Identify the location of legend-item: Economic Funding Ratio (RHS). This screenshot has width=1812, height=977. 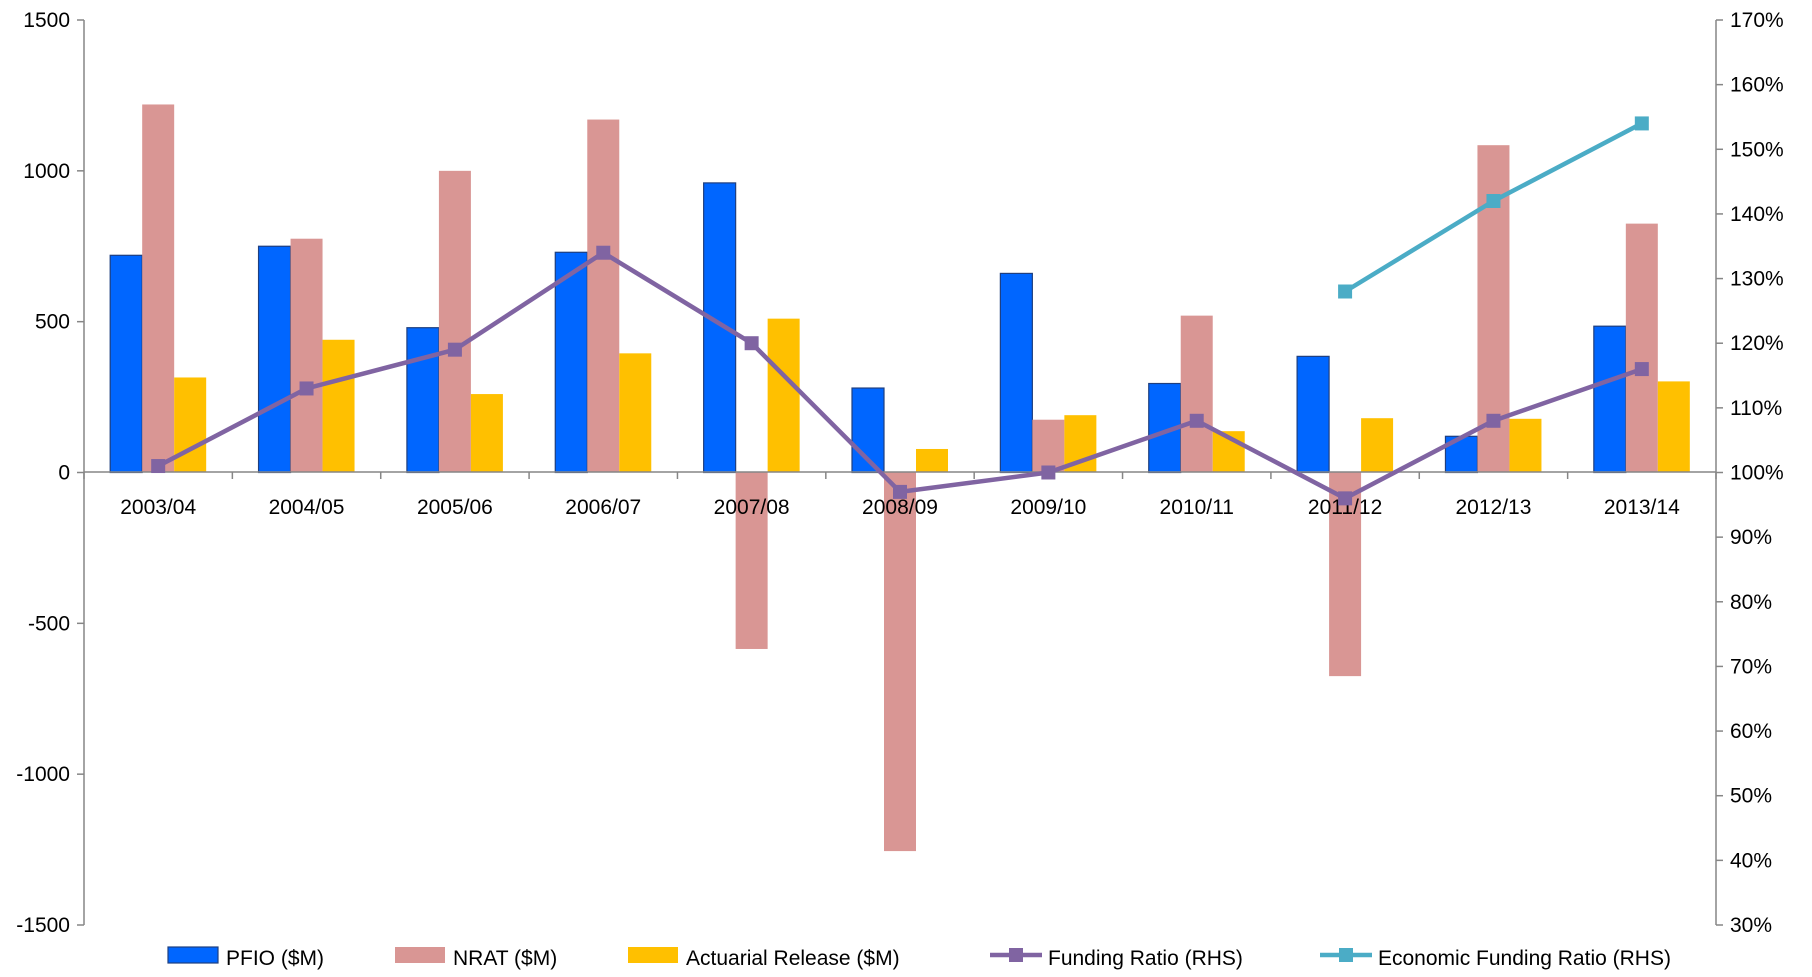
(1495, 958).